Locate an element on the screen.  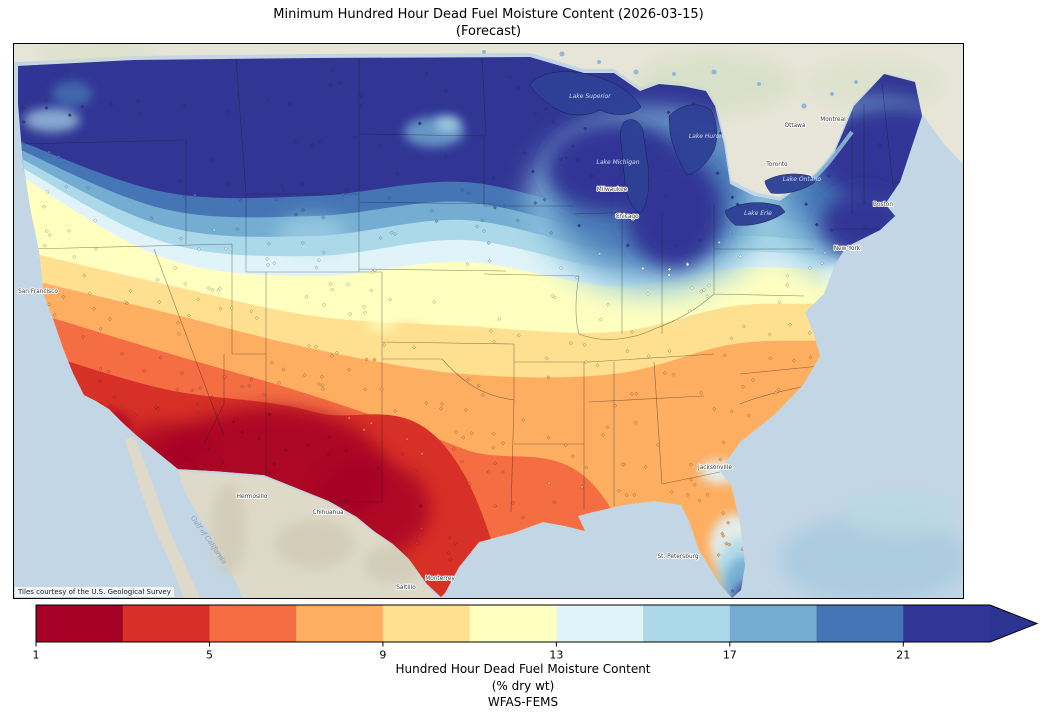
colorbar-svg: 1 5 9 13 17 21 is located at coordinates (536, 633).